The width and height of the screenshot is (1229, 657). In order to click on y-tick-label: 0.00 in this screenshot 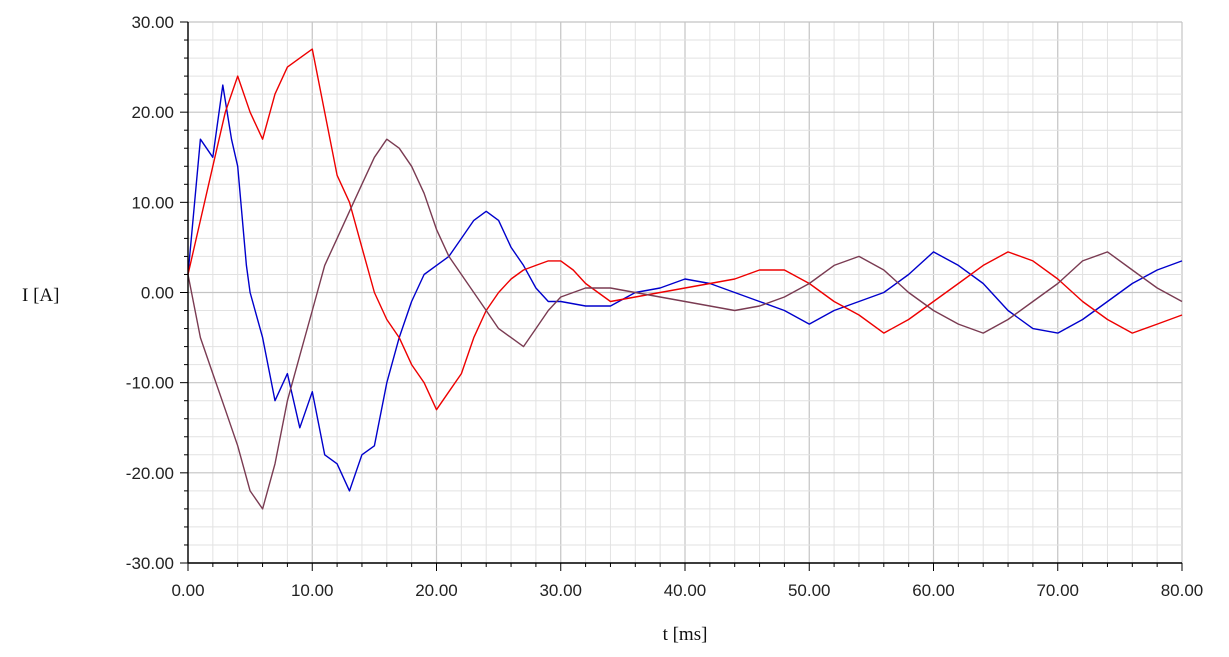, I will do `click(157, 293)`.